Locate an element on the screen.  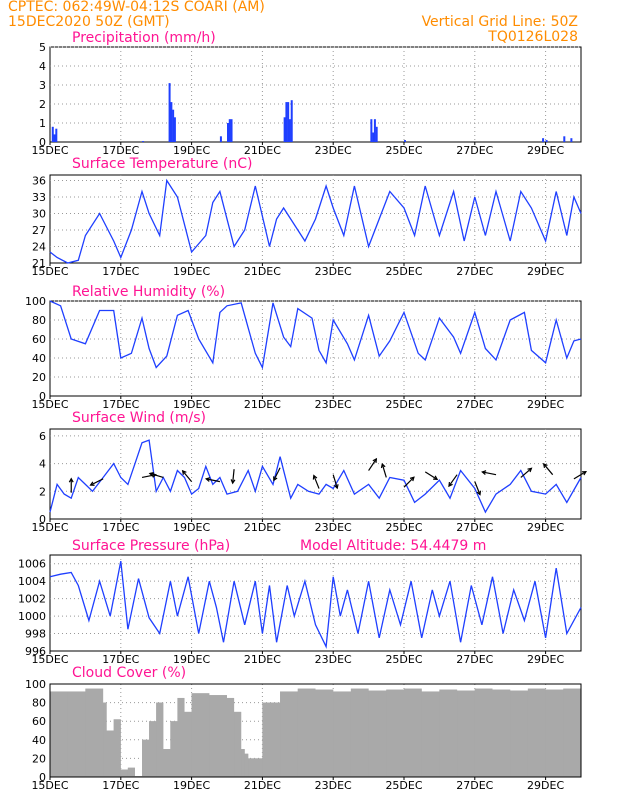
y-tick-label: 1004 is located at coordinates (32, 581).